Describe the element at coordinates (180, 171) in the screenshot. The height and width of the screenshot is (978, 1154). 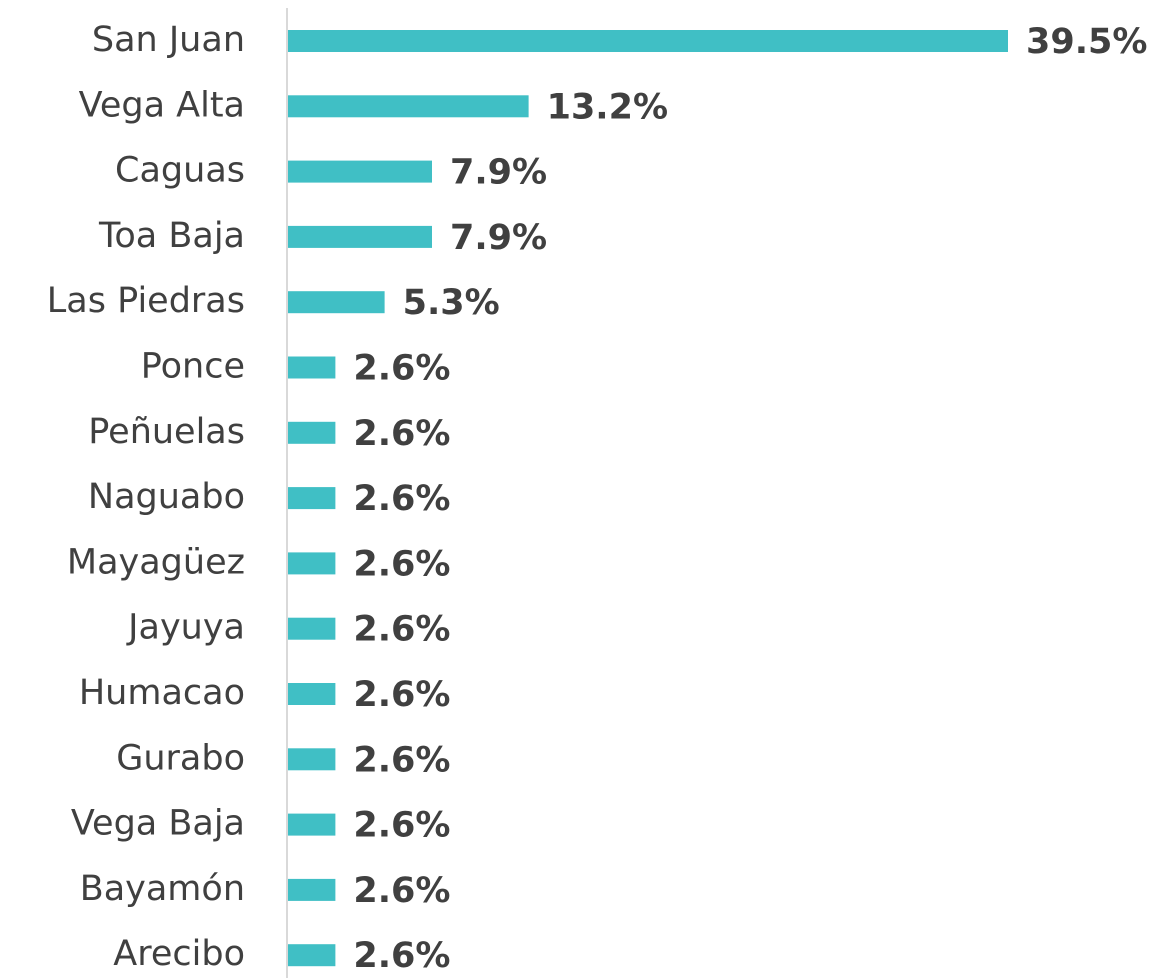
I see `category-label: Caguas` at that location.